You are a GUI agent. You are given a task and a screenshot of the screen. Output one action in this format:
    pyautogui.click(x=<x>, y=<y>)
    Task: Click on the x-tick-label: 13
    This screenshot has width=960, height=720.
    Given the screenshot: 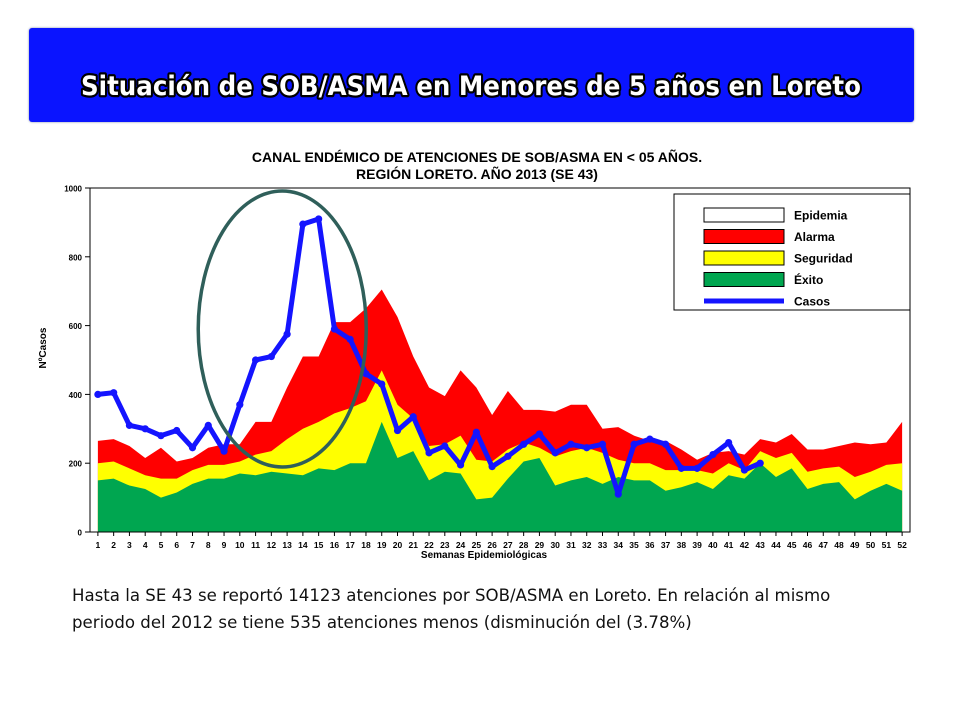 What is the action you would take?
    pyautogui.click(x=287, y=545)
    